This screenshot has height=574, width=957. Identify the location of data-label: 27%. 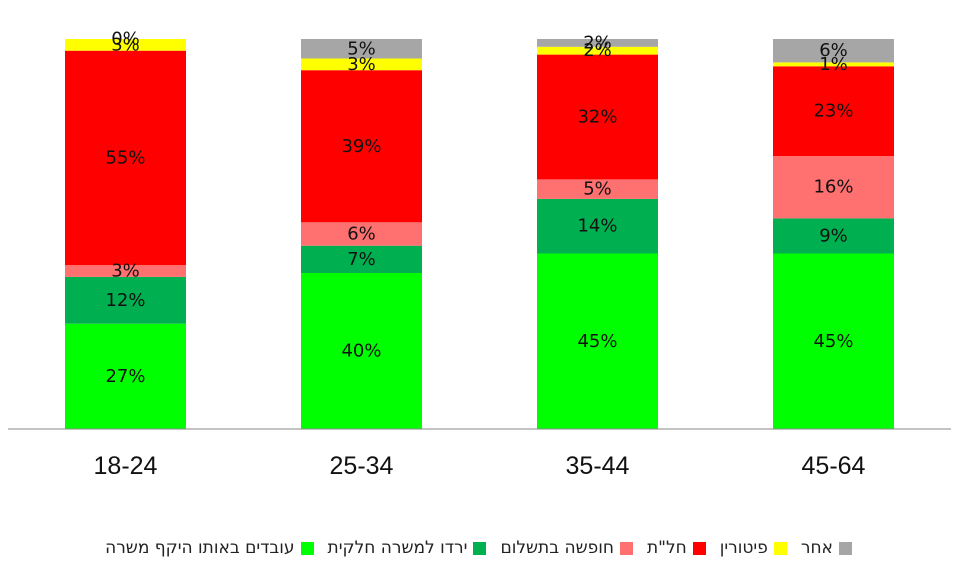
(125, 376).